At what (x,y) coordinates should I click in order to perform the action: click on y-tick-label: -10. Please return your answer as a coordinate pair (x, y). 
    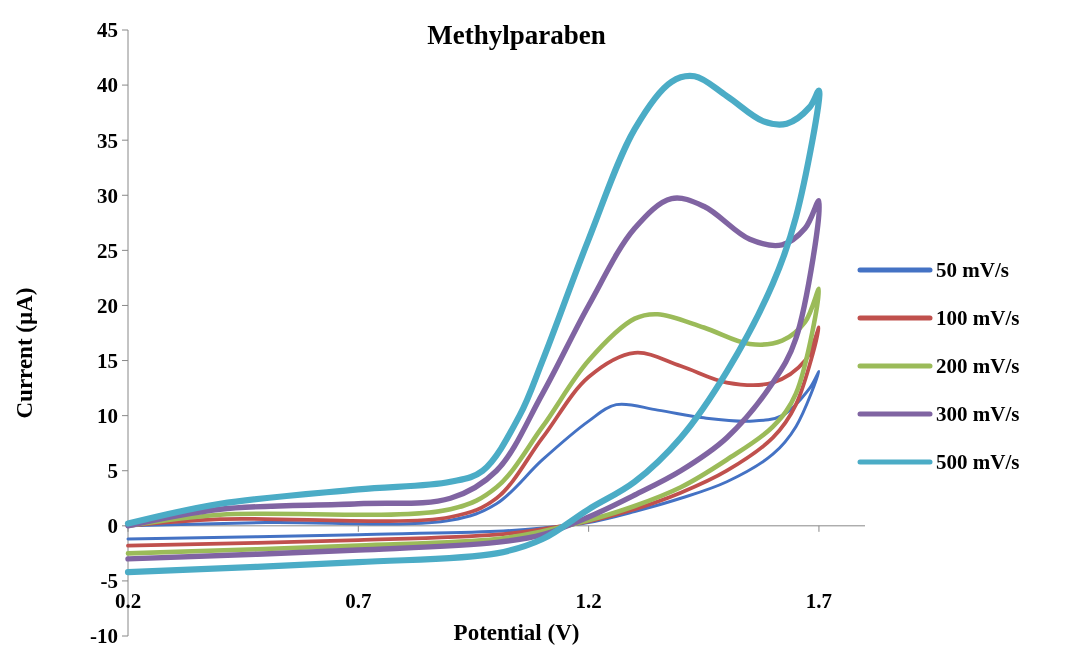
    Looking at the image, I should click on (104, 636).